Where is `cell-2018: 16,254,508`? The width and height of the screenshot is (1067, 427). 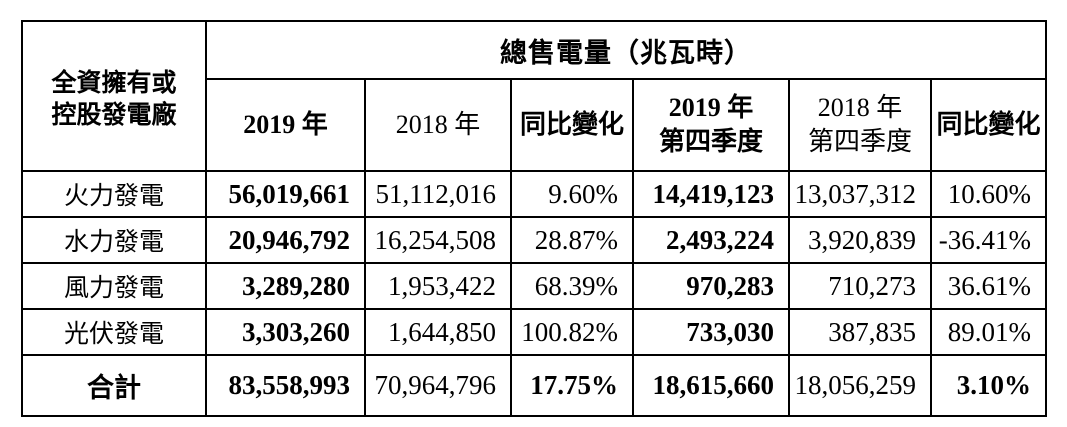 cell-2018: 16,254,508 is located at coordinates (438, 240).